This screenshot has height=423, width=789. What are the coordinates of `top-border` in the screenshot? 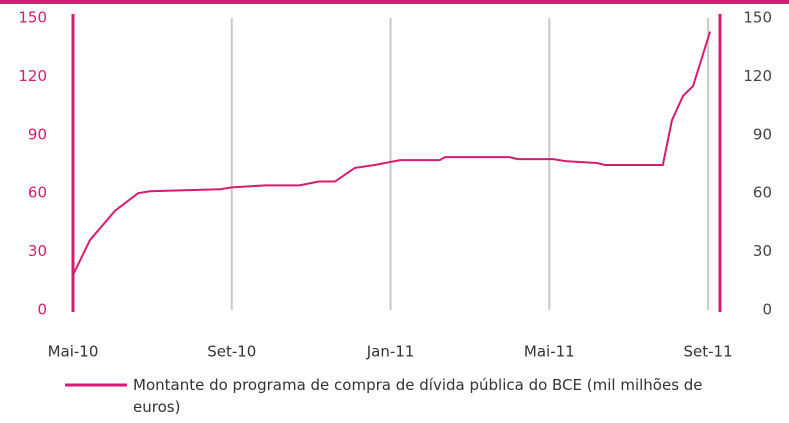 It's located at (394, 2).